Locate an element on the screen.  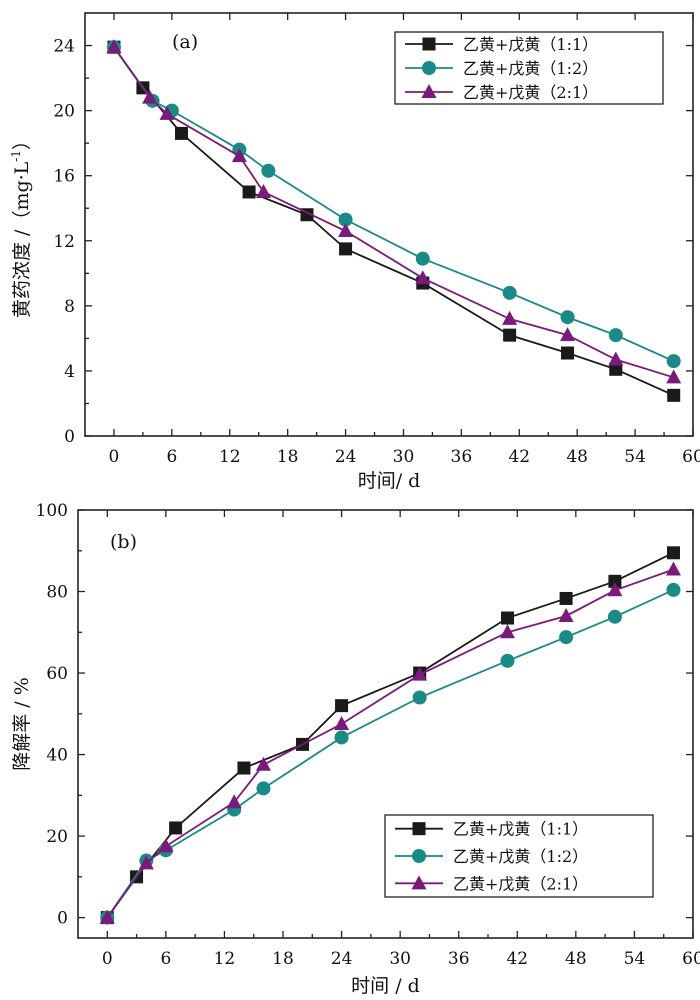
y-axis-title-superscript: -1 is located at coordinates (16, 156).